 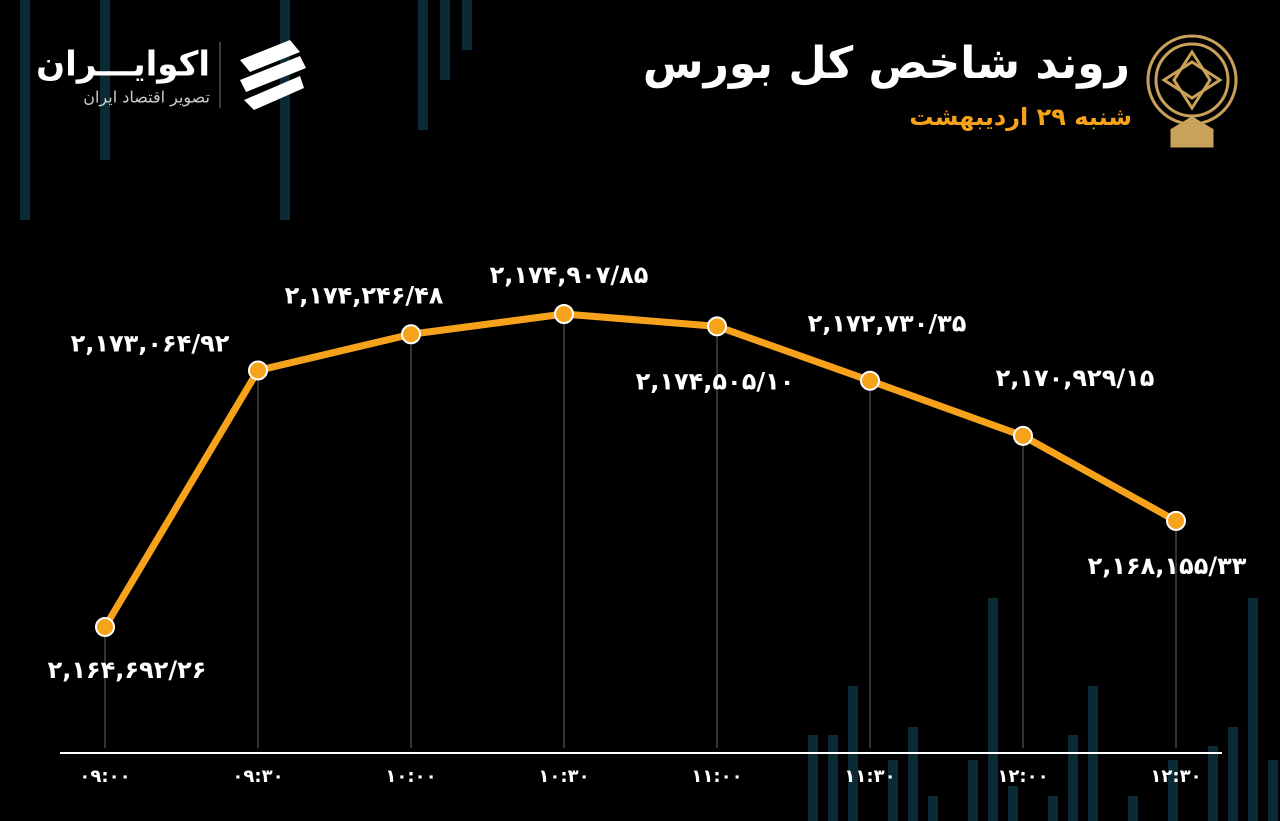 What do you see at coordinates (869, 776) in the screenshot?
I see `x-tick-label: ۱۱:۳۰` at bounding box center [869, 776].